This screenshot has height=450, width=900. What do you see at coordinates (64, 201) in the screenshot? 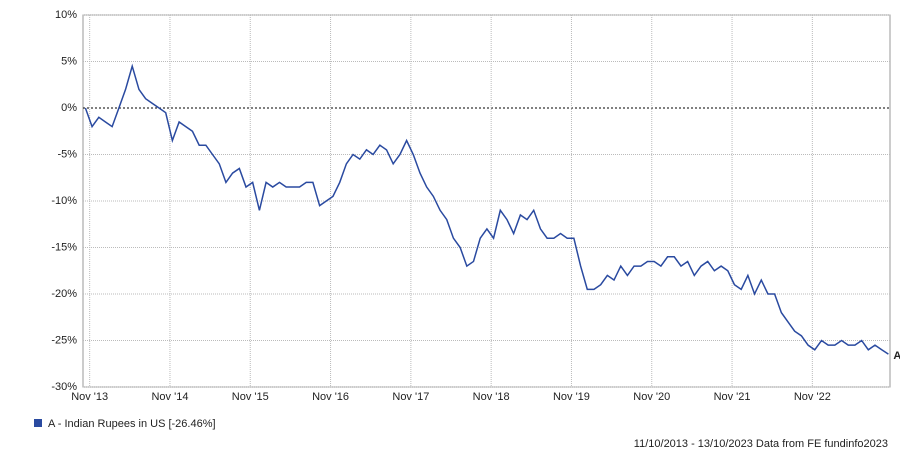
I see `y-tick-label: -10%` at bounding box center [64, 201].